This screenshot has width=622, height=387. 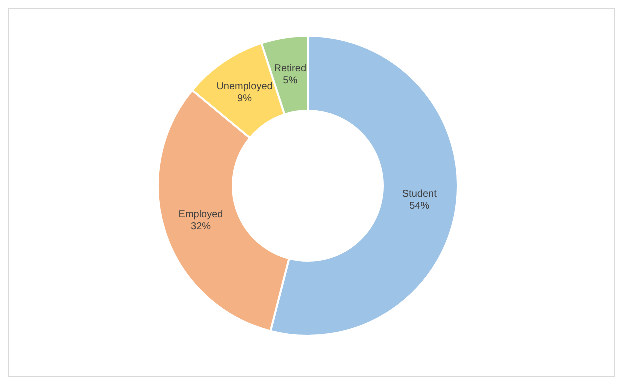 What do you see at coordinates (420, 206) in the screenshot?
I see `data-label: 54%` at bounding box center [420, 206].